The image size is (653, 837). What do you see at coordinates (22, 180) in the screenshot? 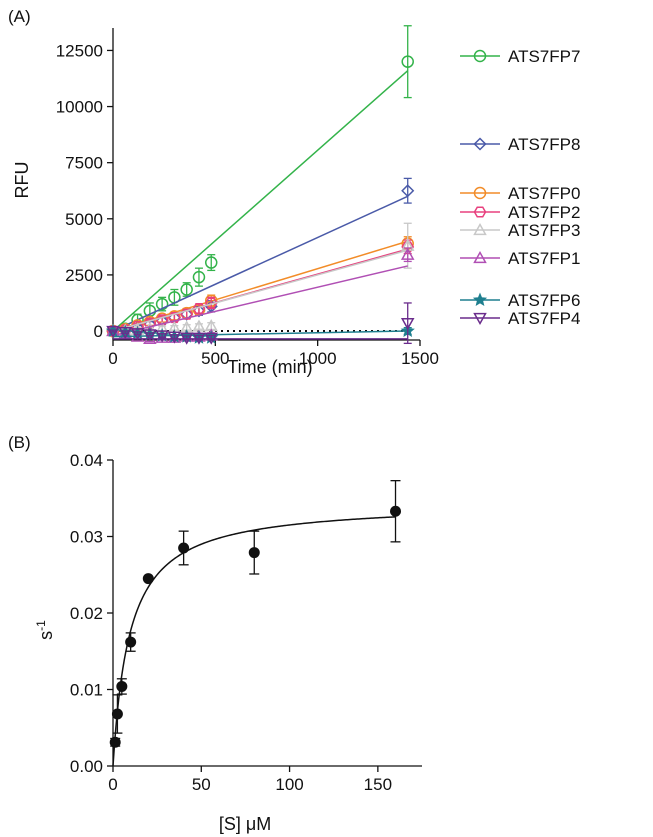
I see `chart-a-y-axis-label: RFU` at bounding box center [22, 180].